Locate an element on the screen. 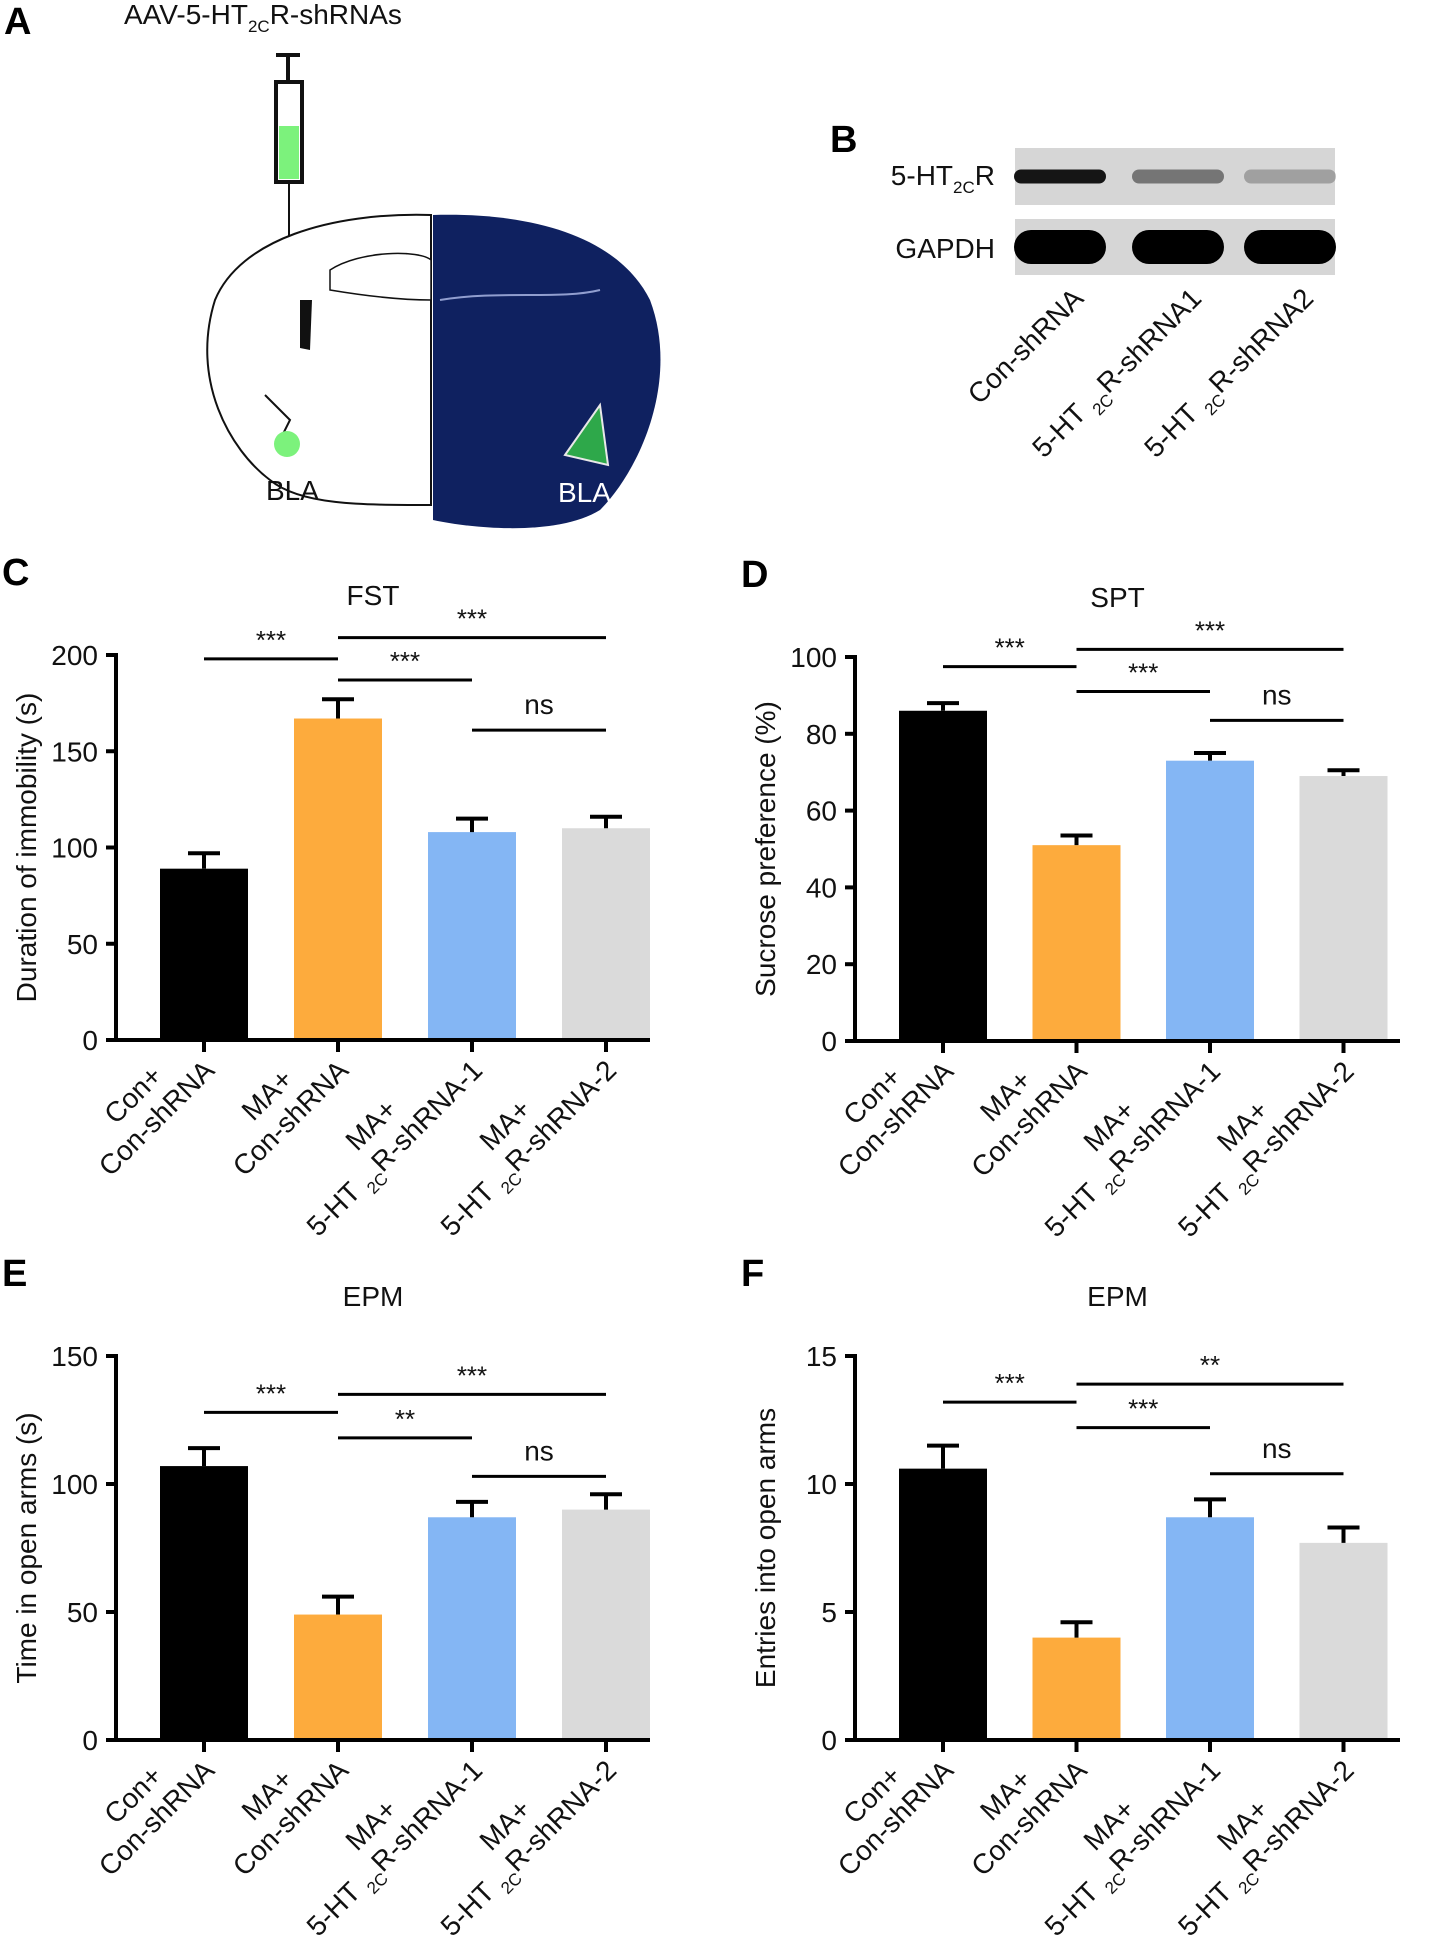  y-axis-label: Time in open arms (s) is located at coordinates (26, 1547).